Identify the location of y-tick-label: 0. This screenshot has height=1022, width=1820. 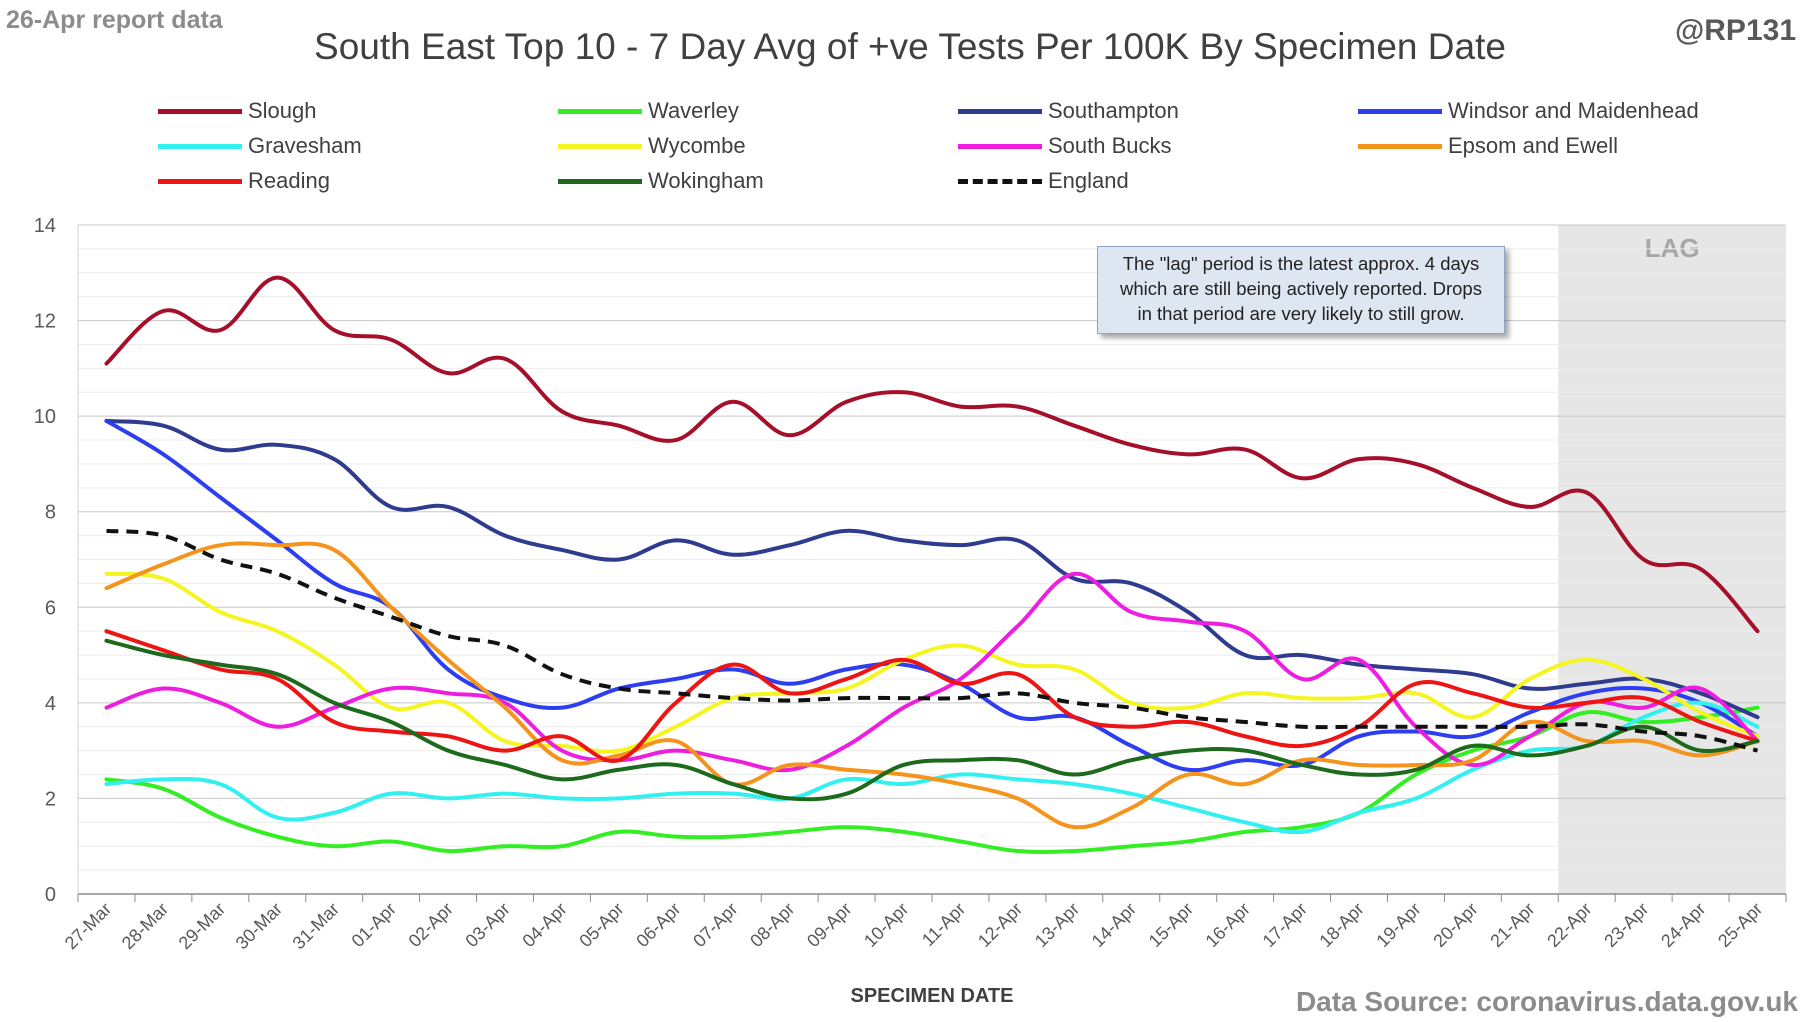
(50, 895).